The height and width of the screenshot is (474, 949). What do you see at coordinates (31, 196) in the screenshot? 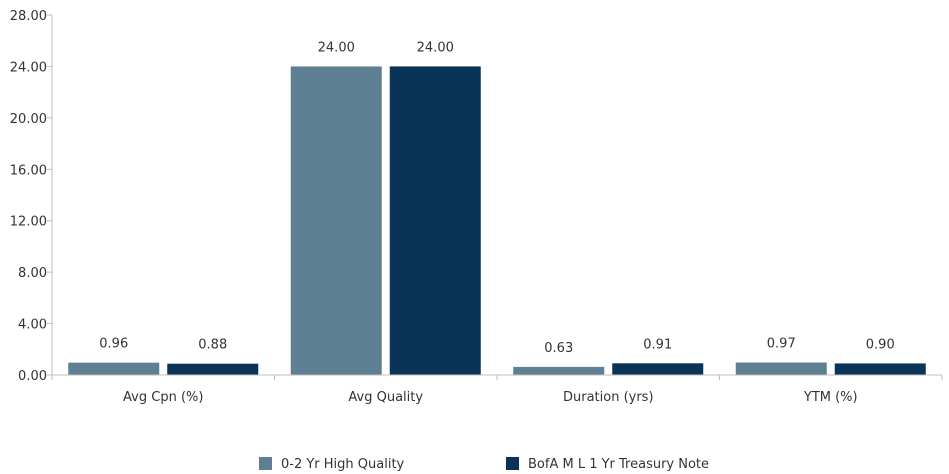
I see `y-axis: 0.00 4.00 8.00 12.00 16.00 20.00 24.00 28.00` at bounding box center [31, 196].